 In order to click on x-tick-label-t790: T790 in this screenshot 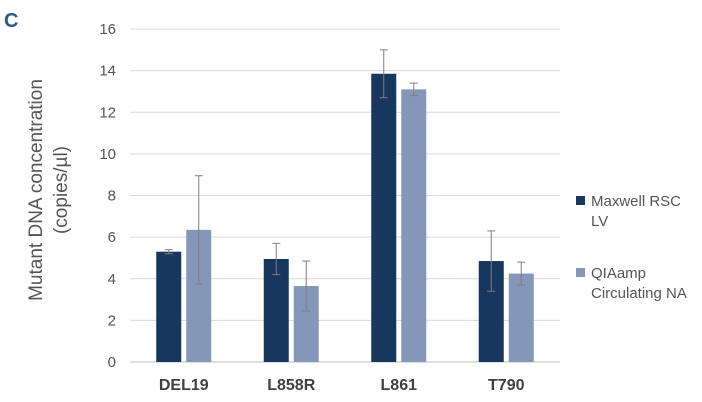, I will do `click(506, 385)`.